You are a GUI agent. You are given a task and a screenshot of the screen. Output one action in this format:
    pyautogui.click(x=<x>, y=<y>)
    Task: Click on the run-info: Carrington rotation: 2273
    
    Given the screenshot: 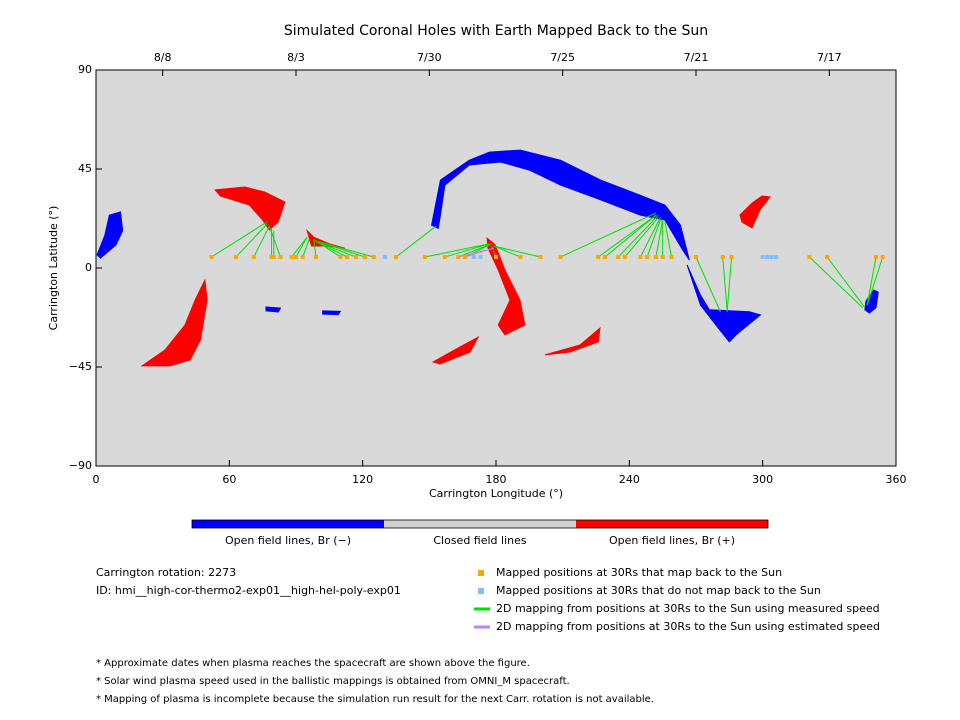 What is the action you would take?
    pyautogui.click(x=166, y=572)
    